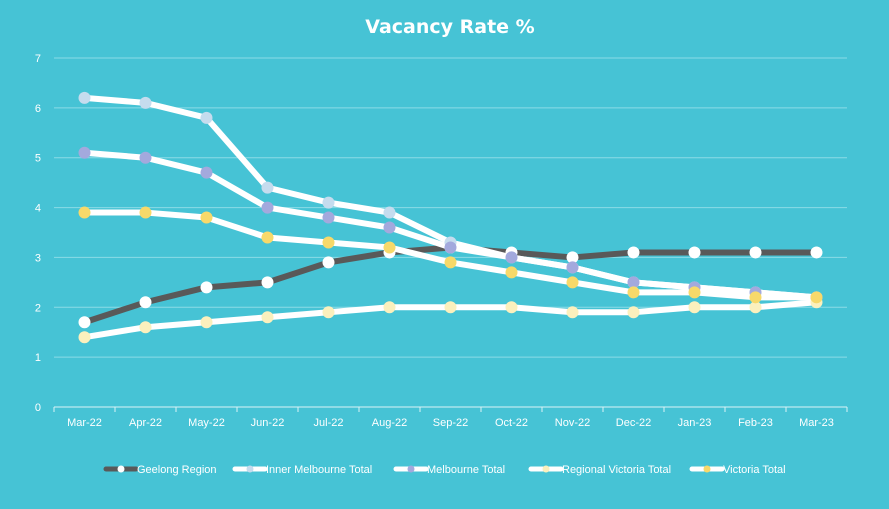  What do you see at coordinates (145, 423) in the screenshot?
I see `x-tick-label: Apr-22` at bounding box center [145, 423].